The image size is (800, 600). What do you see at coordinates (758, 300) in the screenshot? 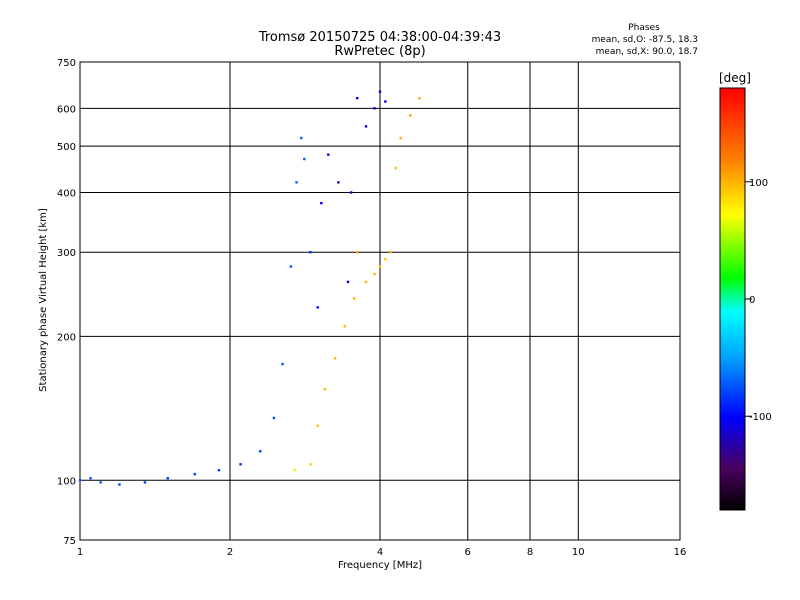
I see `colorbar-ticks: 100 0 -100` at bounding box center [758, 300].